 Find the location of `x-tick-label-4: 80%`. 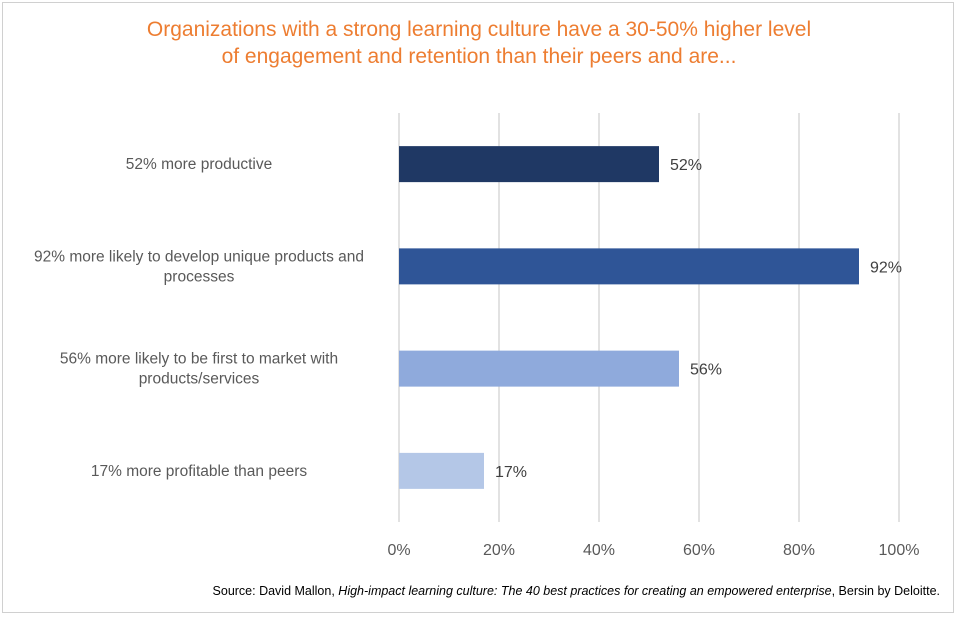

x-tick-label-4: 80% is located at coordinates (799, 550).